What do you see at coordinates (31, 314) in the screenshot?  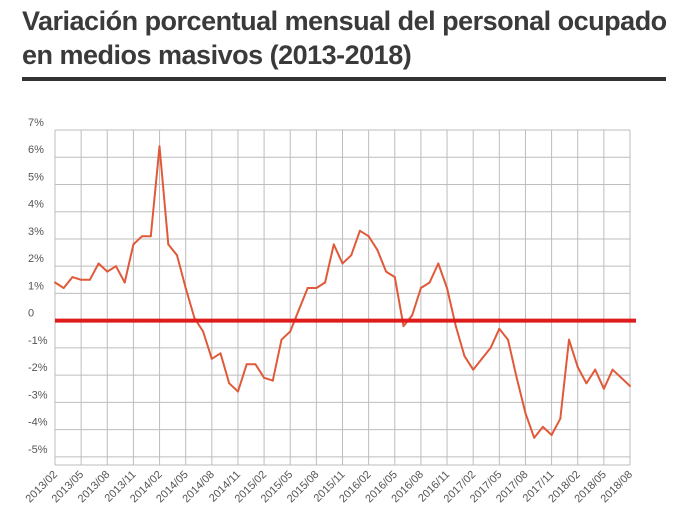 I see `y-tick-label: 0` at bounding box center [31, 314].